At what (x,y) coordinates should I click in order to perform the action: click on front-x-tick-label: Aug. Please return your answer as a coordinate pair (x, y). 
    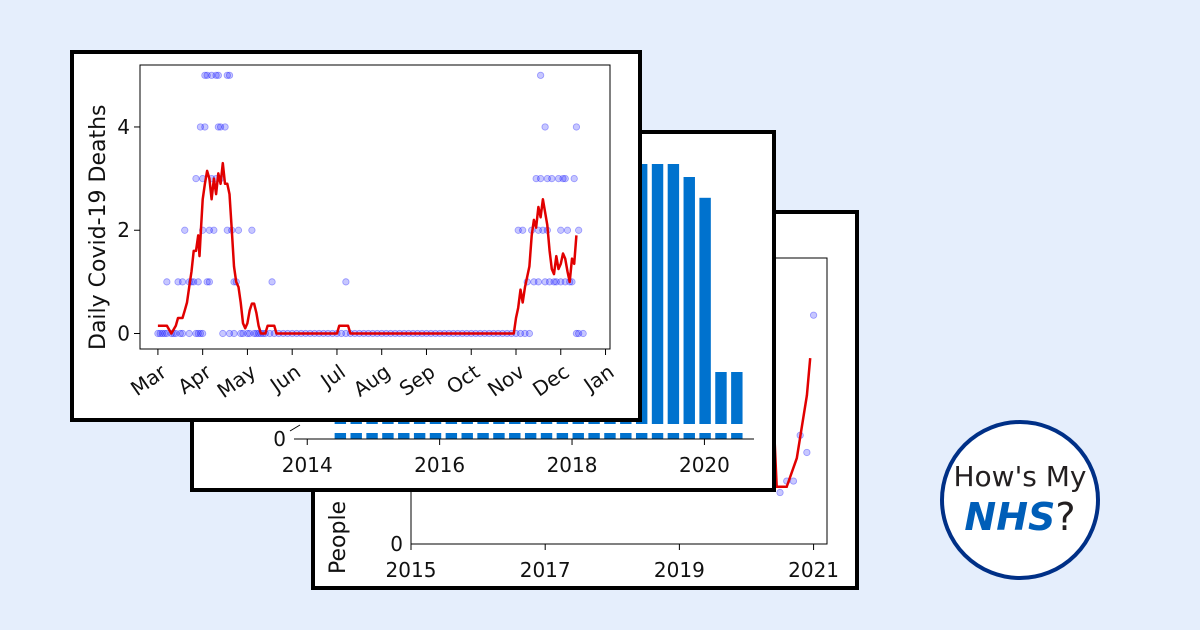
    Looking at the image, I should click on (372, 380).